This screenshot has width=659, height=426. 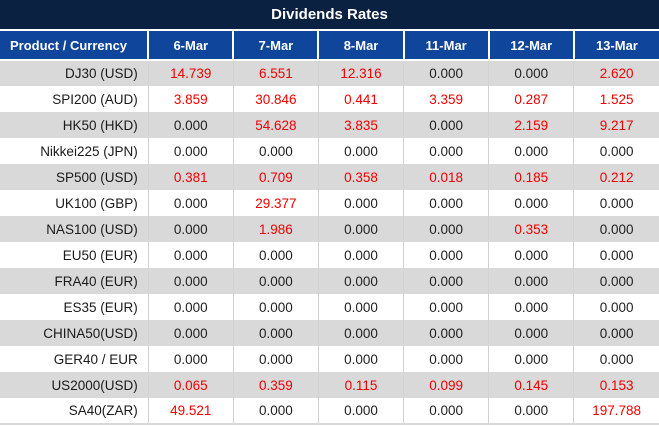 What do you see at coordinates (74, 333) in the screenshot?
I see `row-label: CHINA50(USD)` at bounding box center [74, 333].